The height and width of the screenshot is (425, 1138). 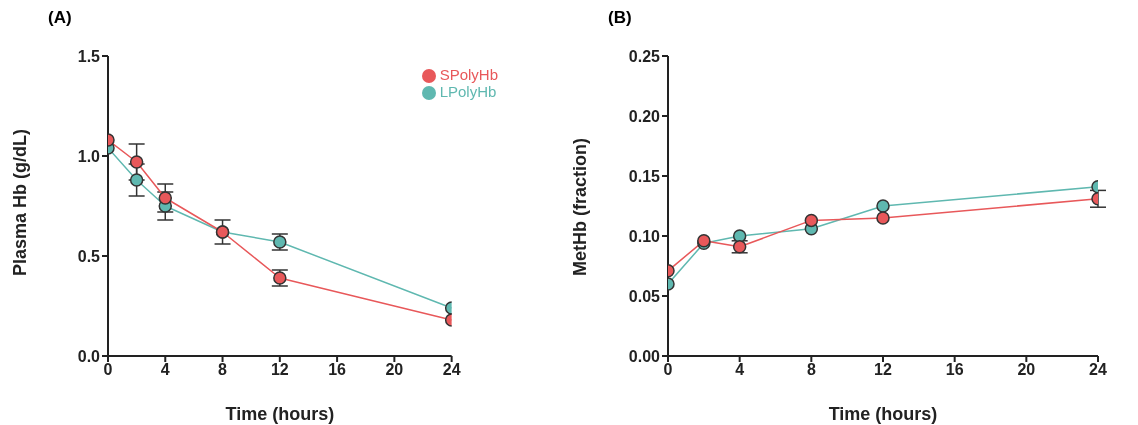 What do you see at coordinates (89, 156) in the screenshot?
I see `y-tick-label: 1.0` at bounding box center [89, 156].